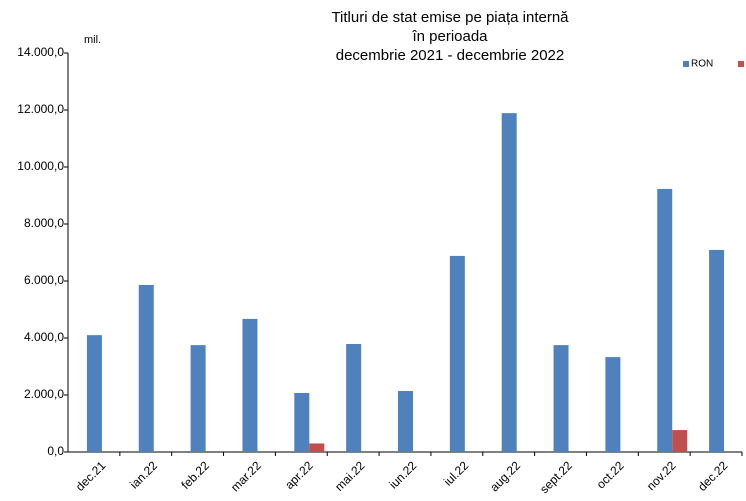 The height and width of the screenshot is (501, 746). I want to click on y-tick-label: 6.000,0, so click(44, 280).